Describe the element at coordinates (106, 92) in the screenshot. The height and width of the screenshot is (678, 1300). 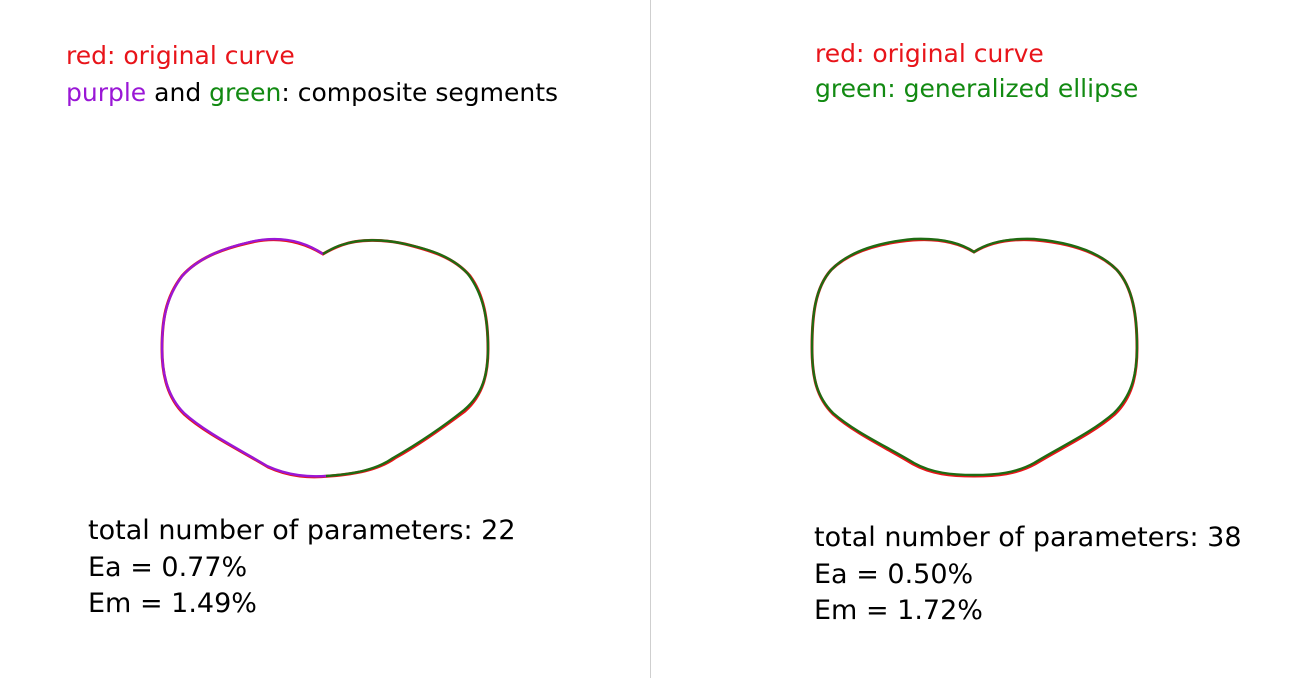
I see `legend-purple-word: purple` at that location.